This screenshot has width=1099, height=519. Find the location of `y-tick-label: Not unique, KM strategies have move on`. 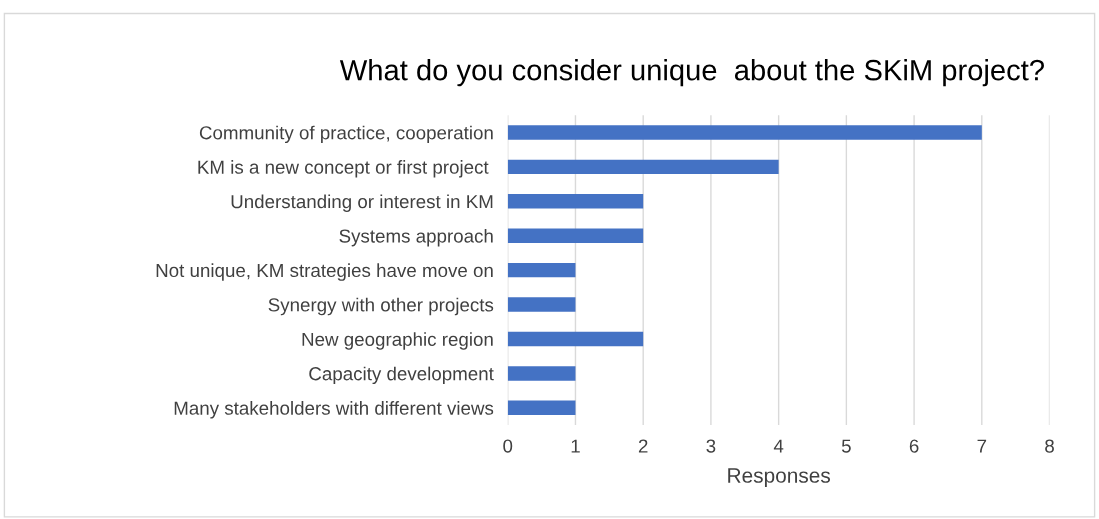

y-tick-label: Not unique, KM strategies have move on is located at coordinates (324, 272).